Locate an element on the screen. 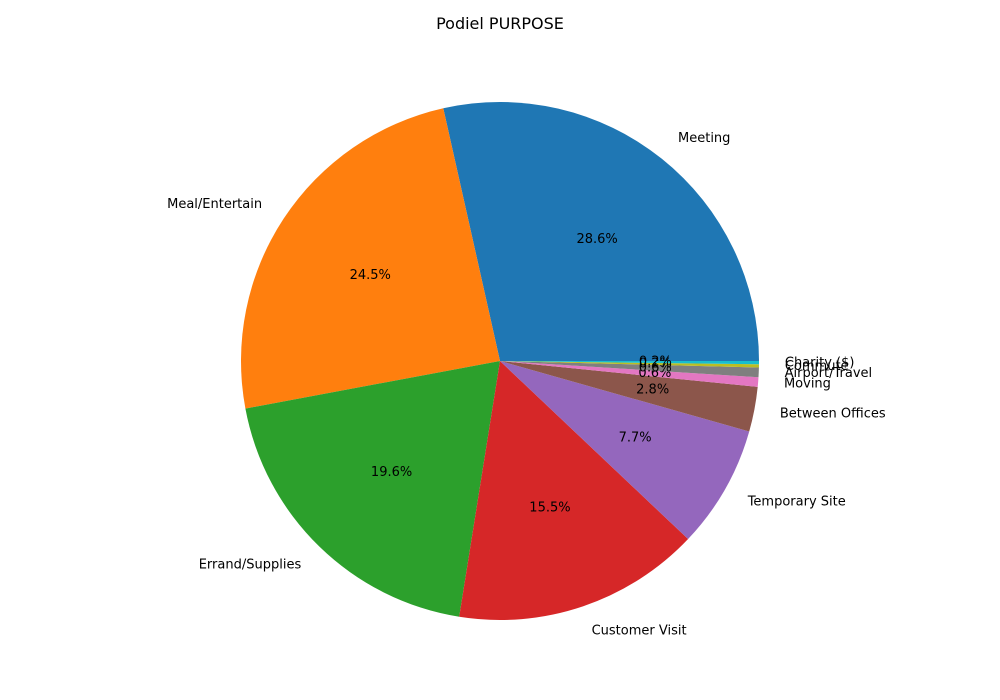 Image resolution: width=1000 pixels, height=700 pixels. slice-category-label: Meal/Entertain is located at coordinates (214, 204).